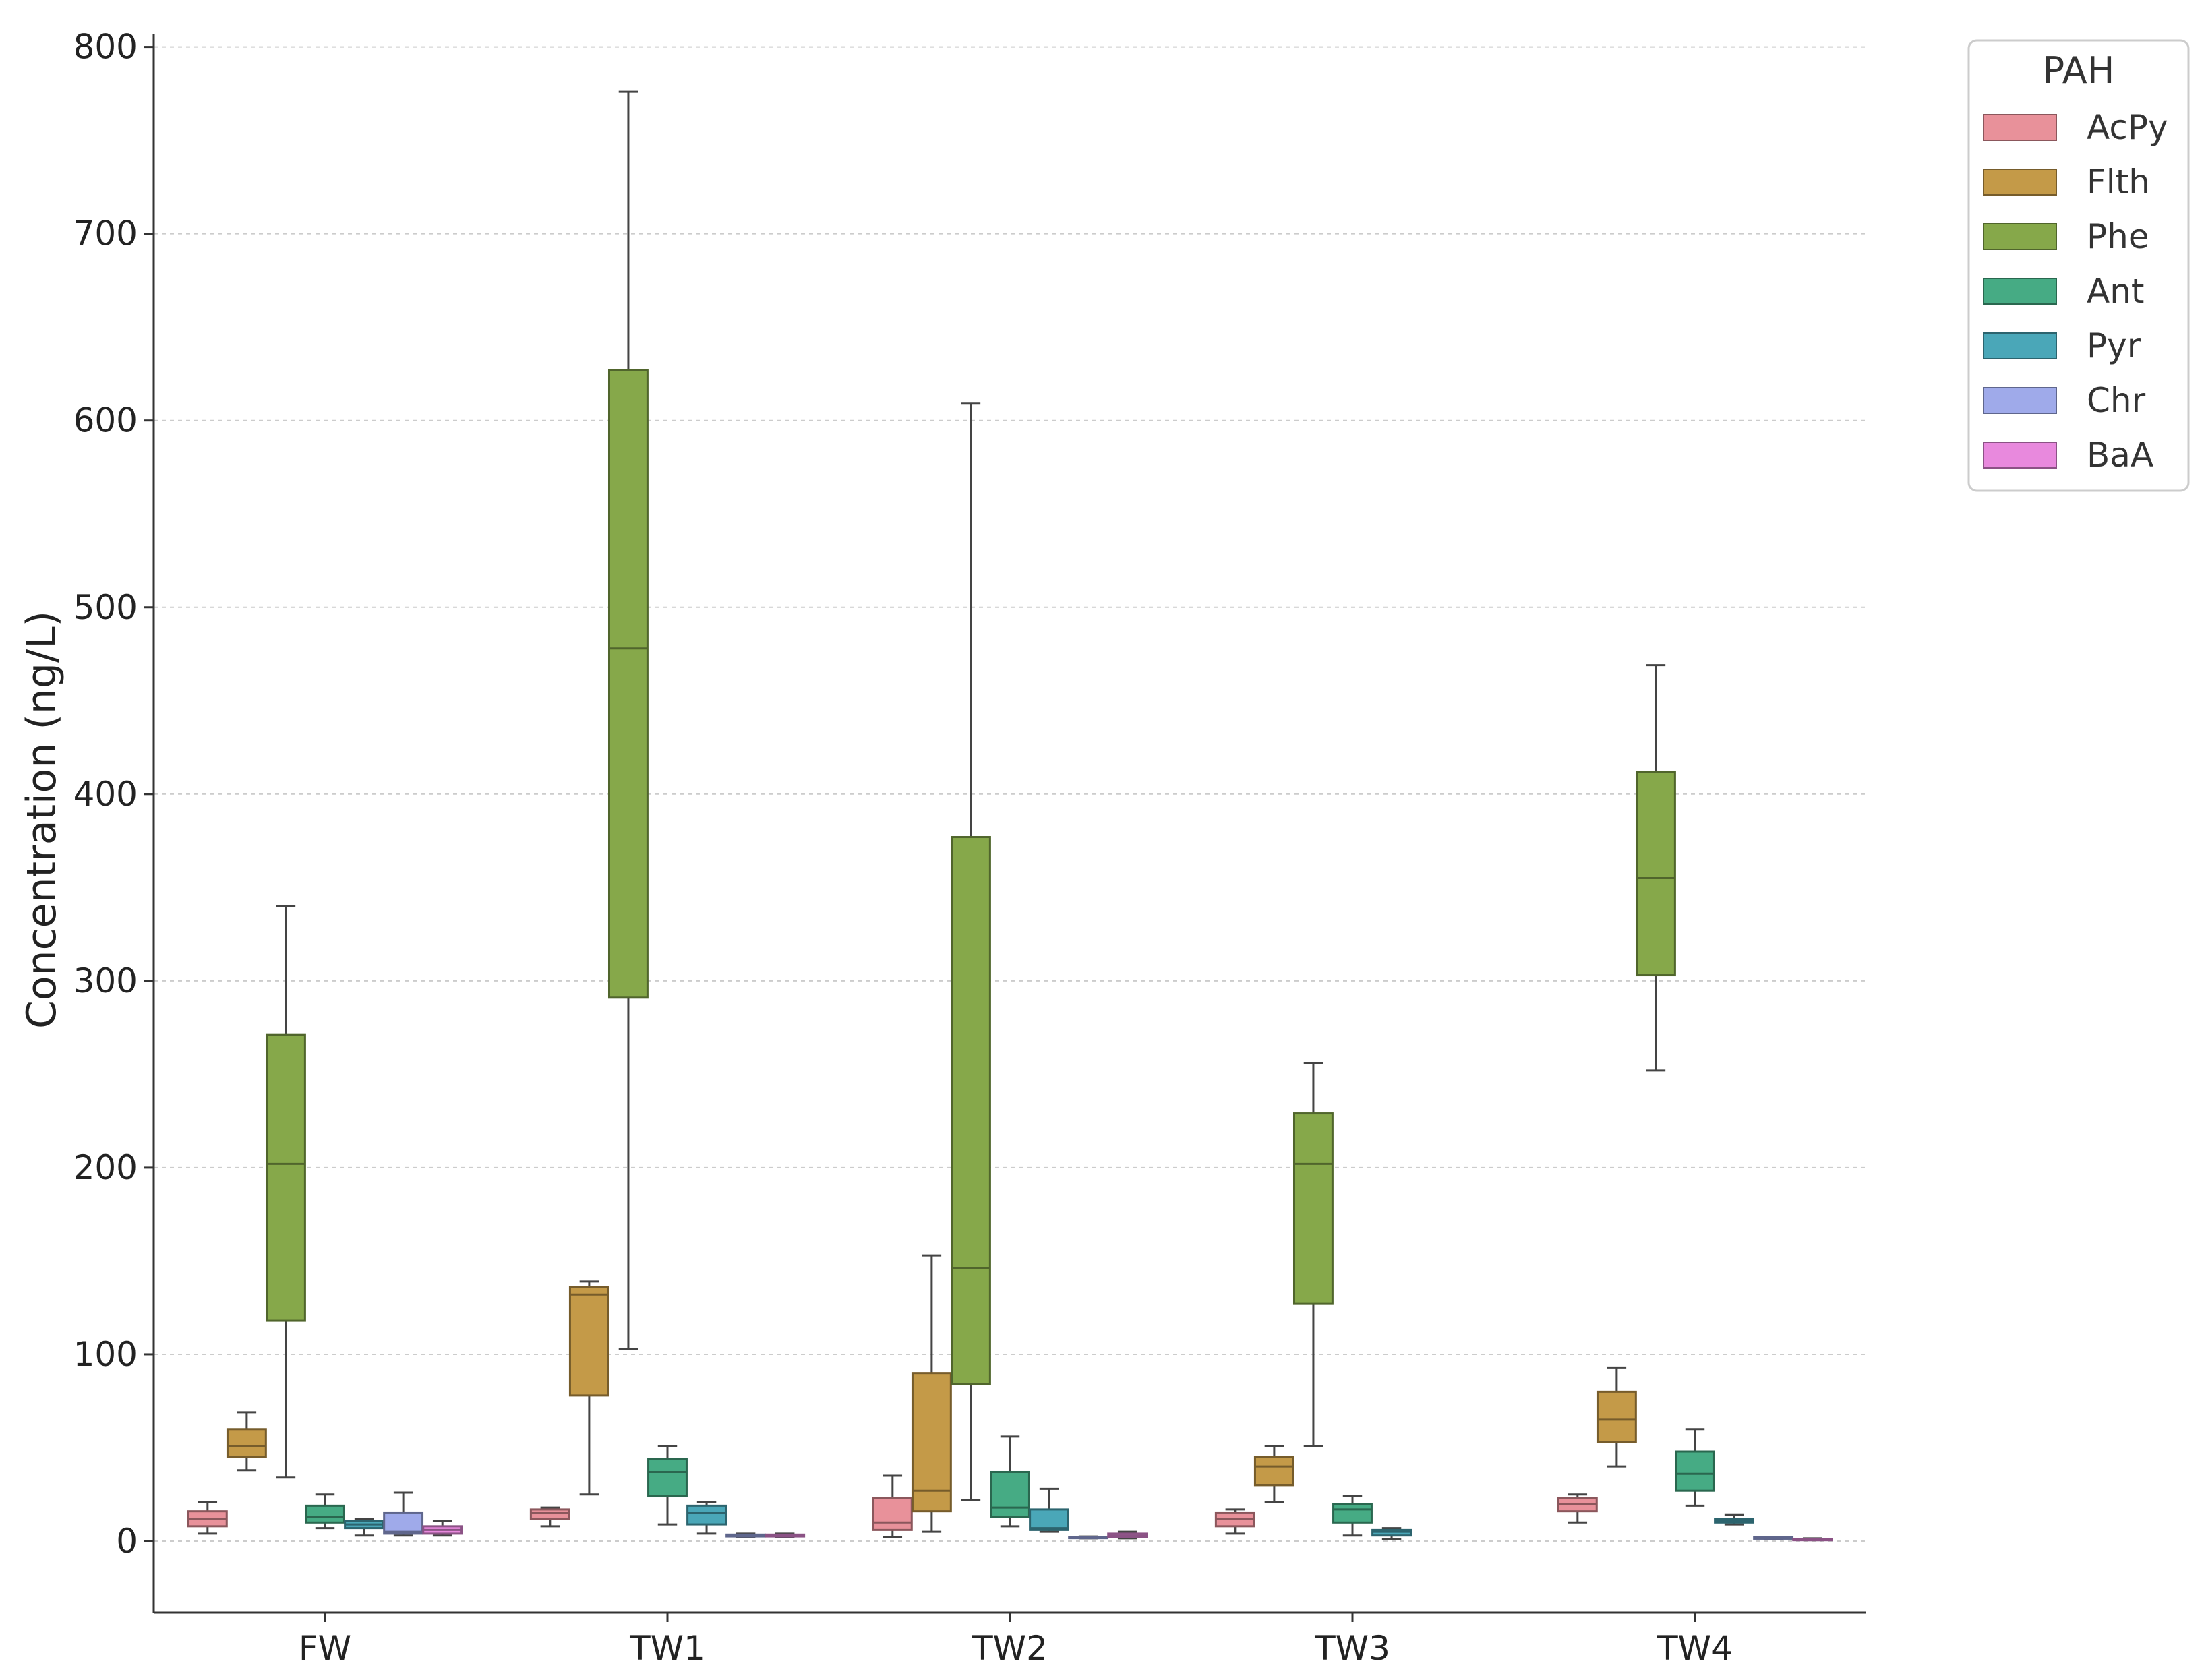  I want to click on y-tick-label: 0, so click(127, 1541).